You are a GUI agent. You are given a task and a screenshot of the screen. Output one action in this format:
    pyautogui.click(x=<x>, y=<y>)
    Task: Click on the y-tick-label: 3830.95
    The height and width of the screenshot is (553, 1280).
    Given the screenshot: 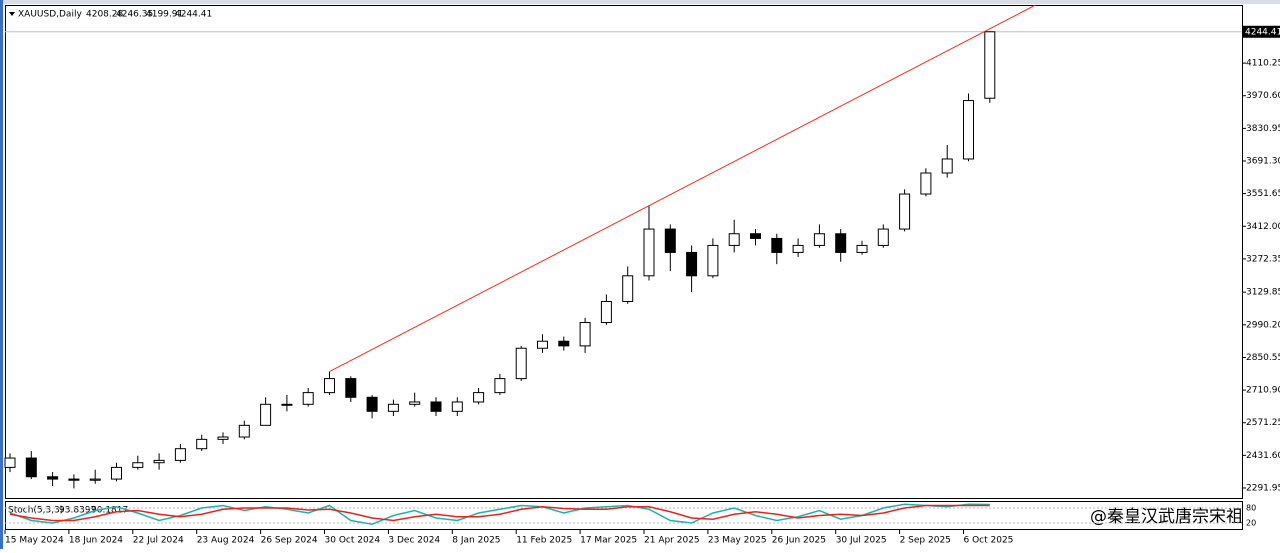 What is the action you would take?
    pyautogui.click(x=1263, y=129)
    